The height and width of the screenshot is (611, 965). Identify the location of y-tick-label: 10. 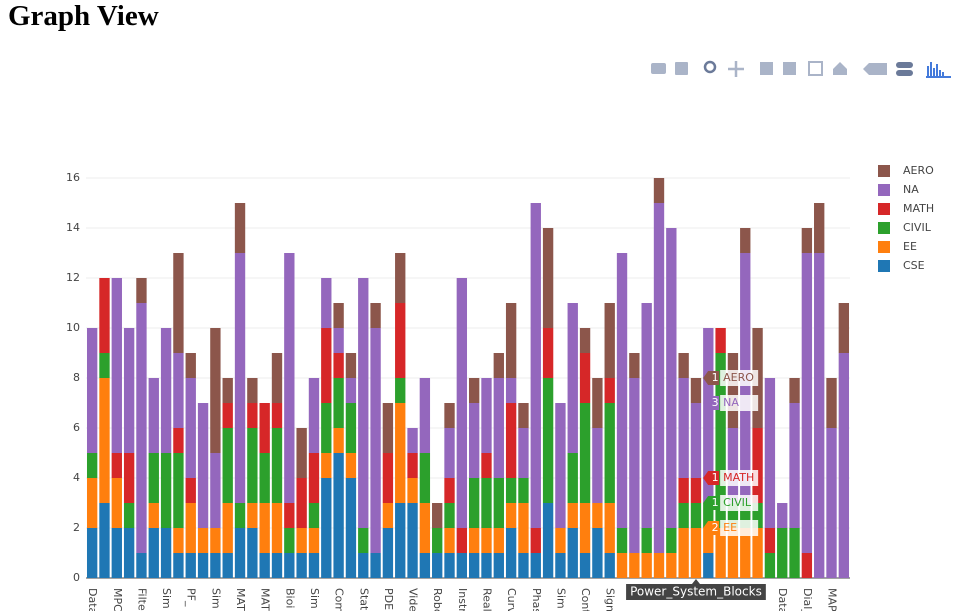
(73, 327).